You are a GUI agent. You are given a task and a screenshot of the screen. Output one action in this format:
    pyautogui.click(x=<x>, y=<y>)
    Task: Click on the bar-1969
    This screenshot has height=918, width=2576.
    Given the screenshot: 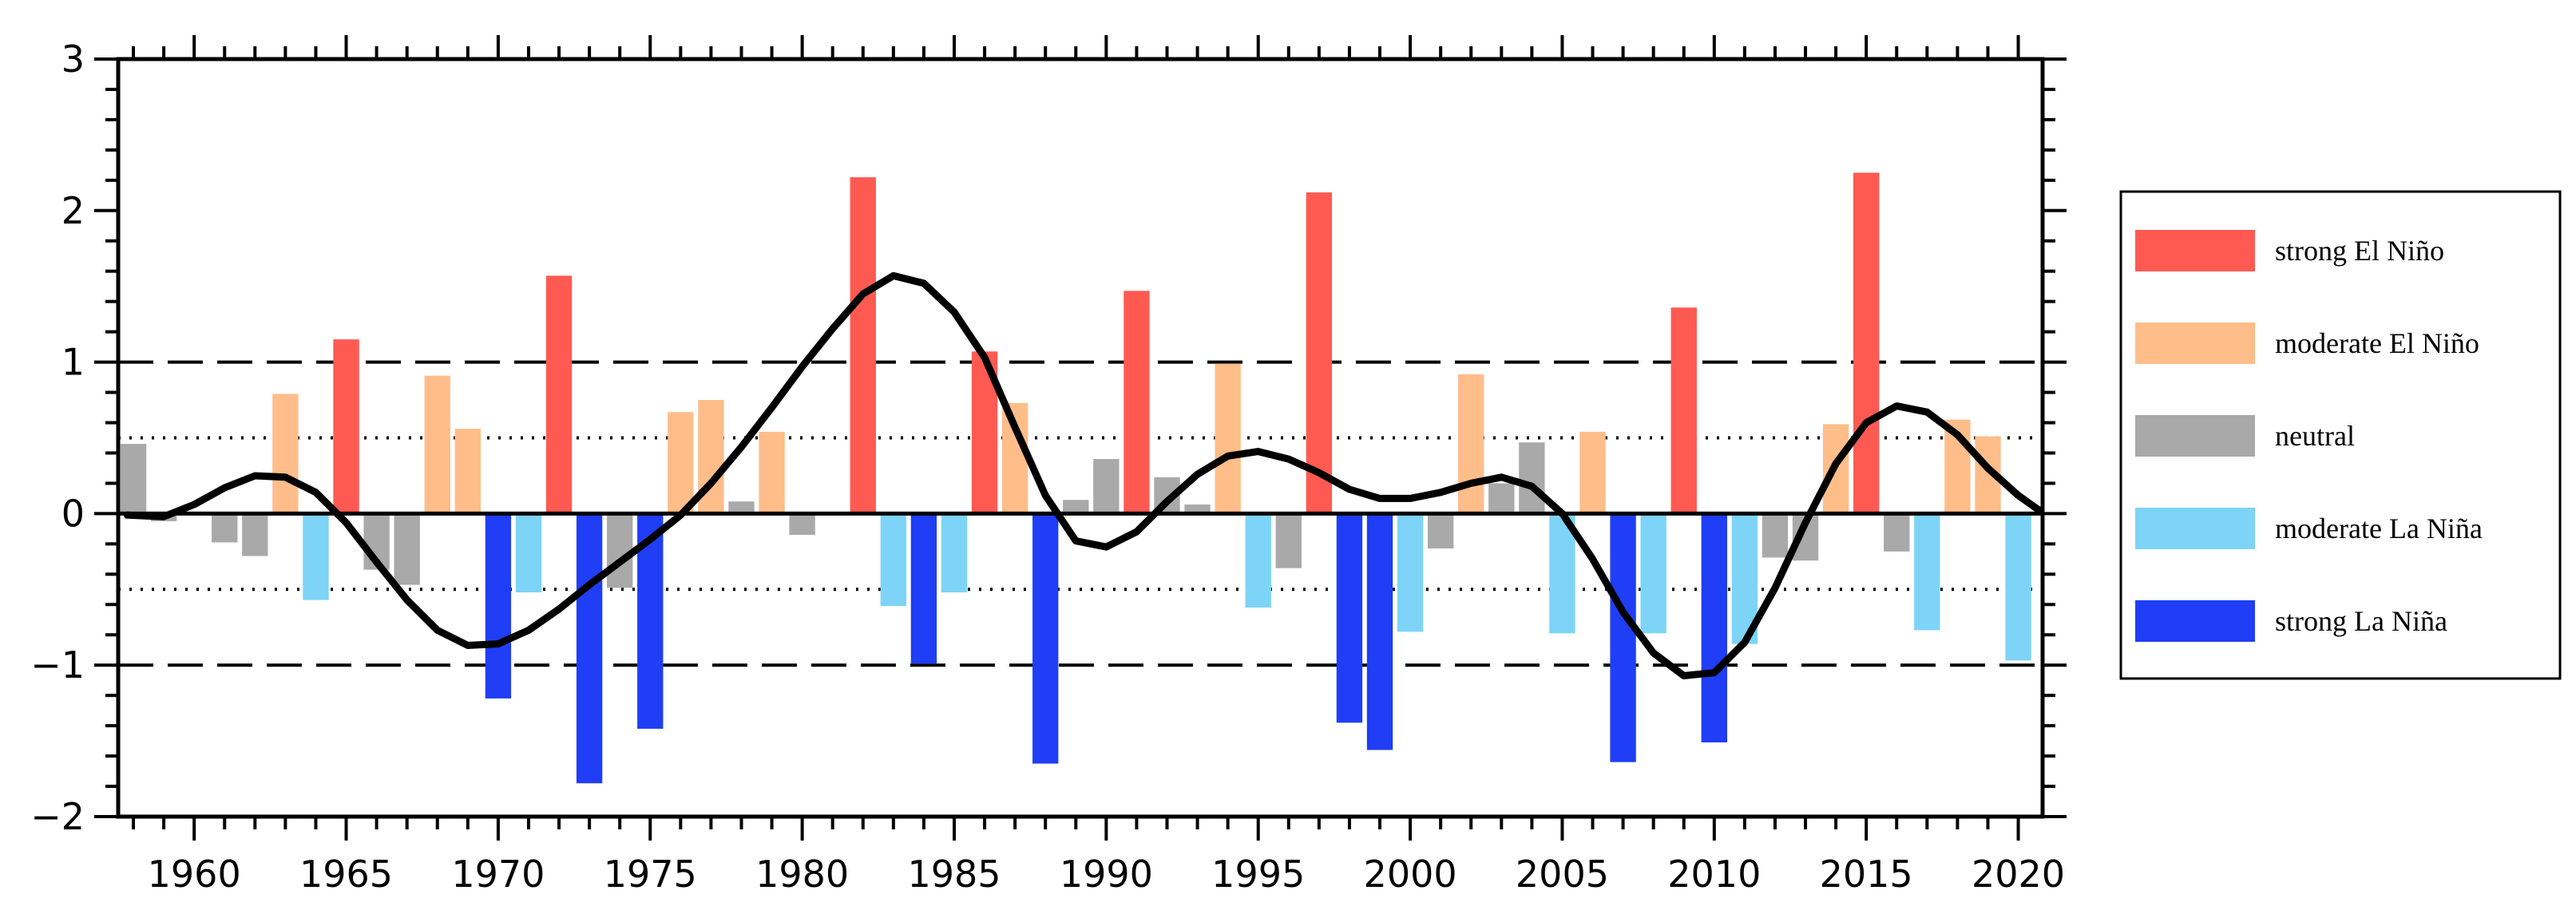 What is the action you would take?
    pyautogui.click(x=468, y=471)
    